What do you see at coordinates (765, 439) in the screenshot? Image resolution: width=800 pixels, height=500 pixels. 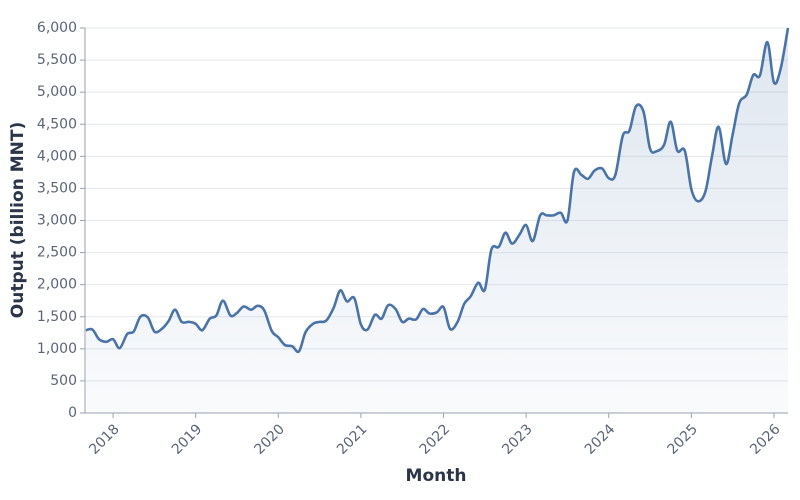 I see `x-tick-label: 2026` at bounding box center [765, 439].